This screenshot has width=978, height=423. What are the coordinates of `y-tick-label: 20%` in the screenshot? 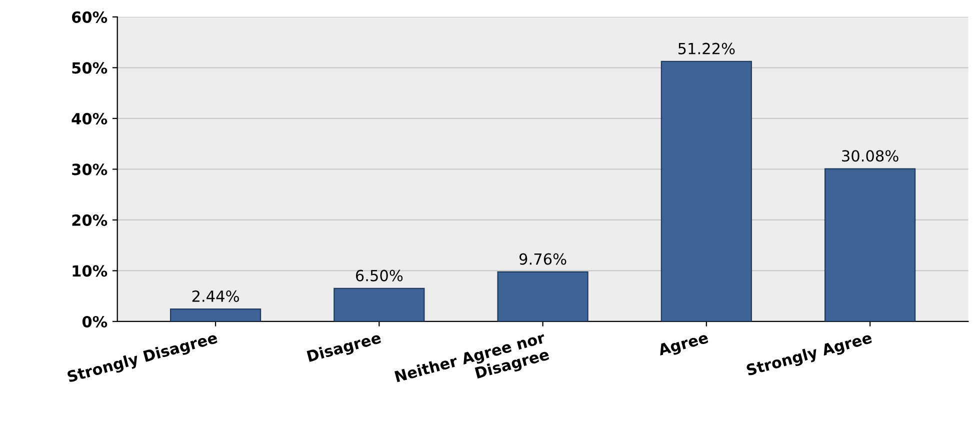 It's located at (90, 220).